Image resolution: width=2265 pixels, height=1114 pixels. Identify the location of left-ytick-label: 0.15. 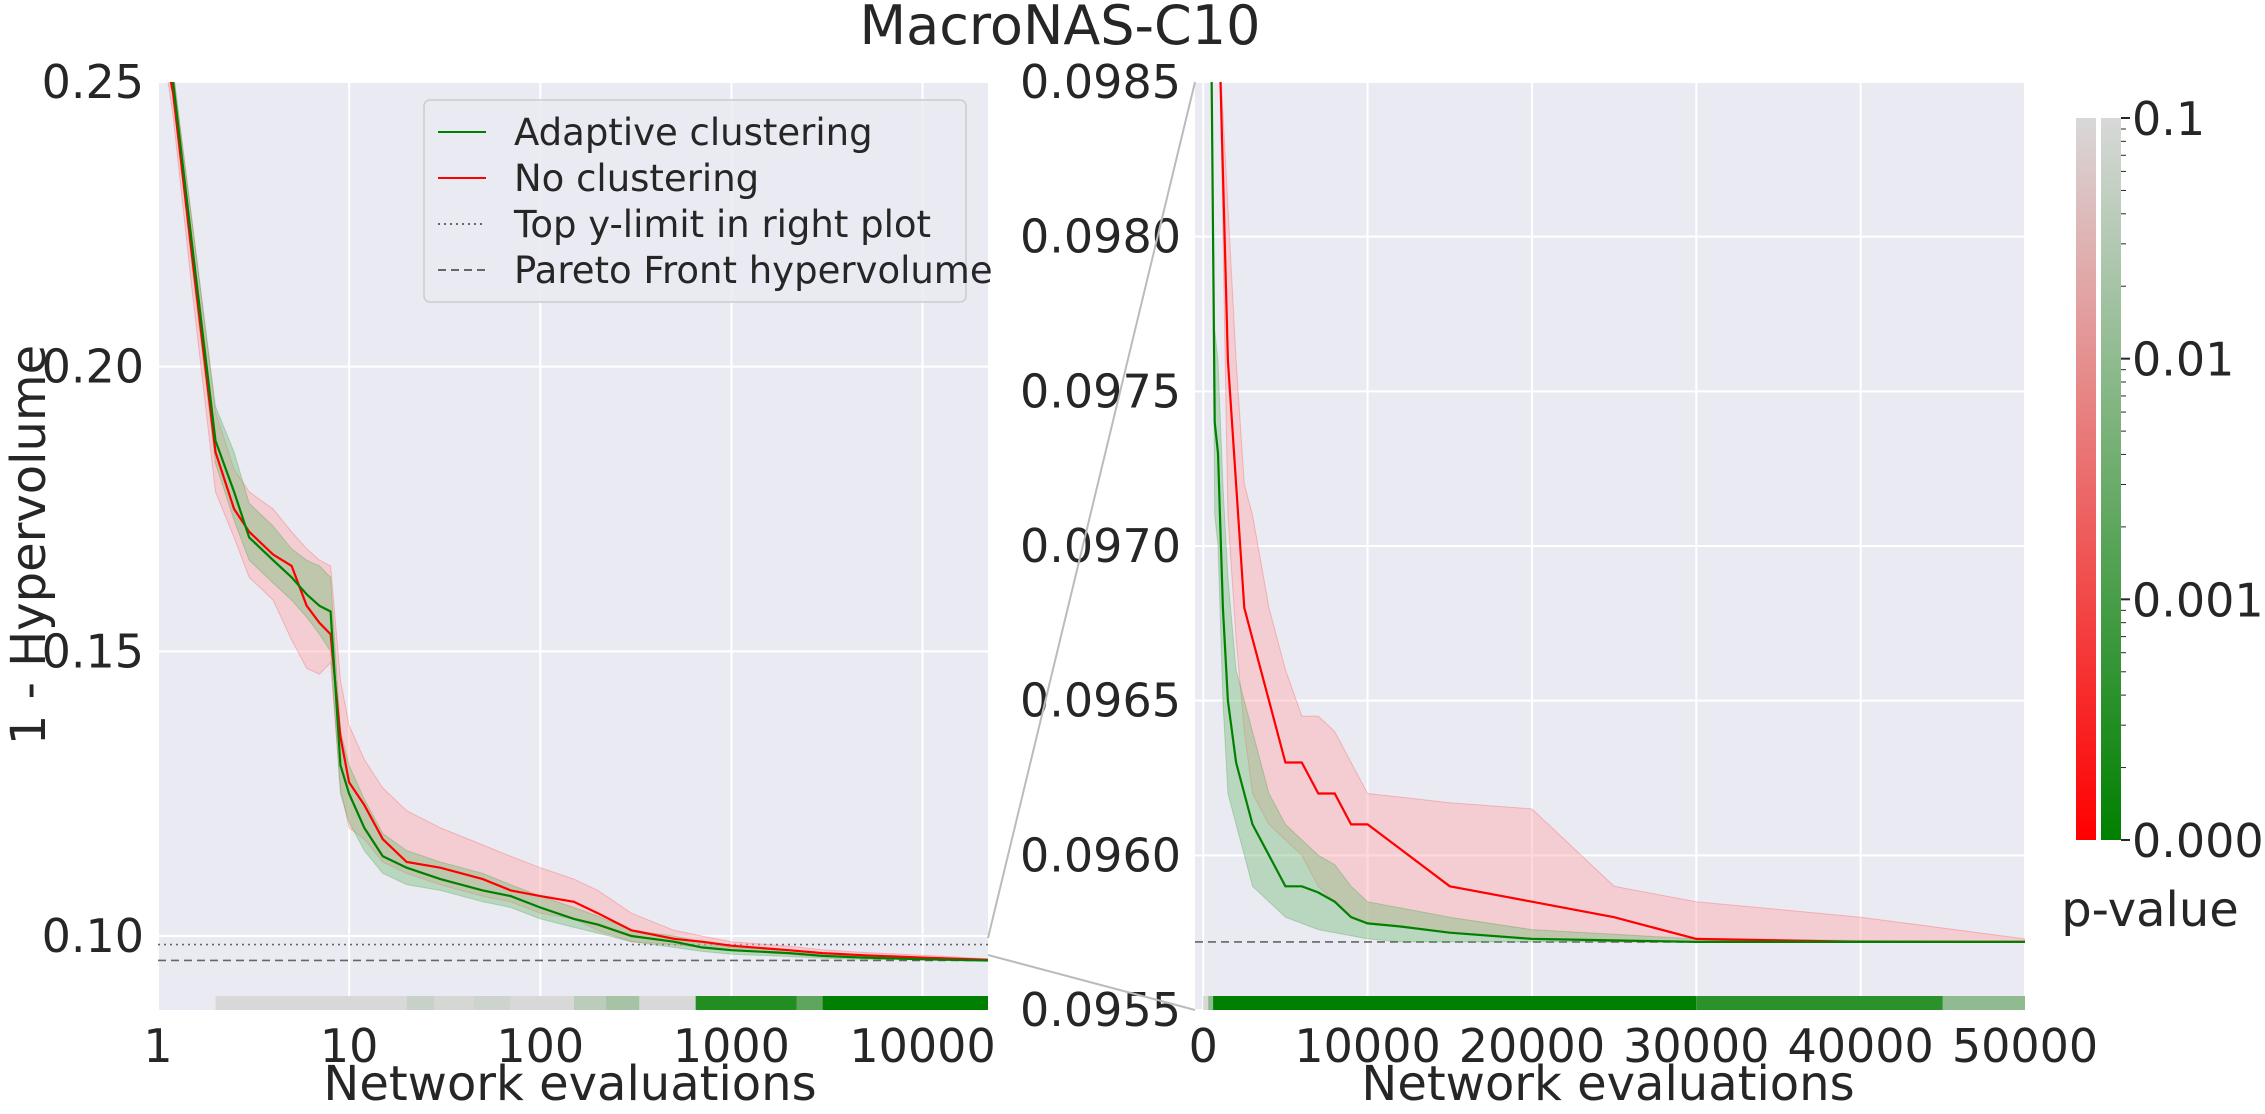
(93, 651).